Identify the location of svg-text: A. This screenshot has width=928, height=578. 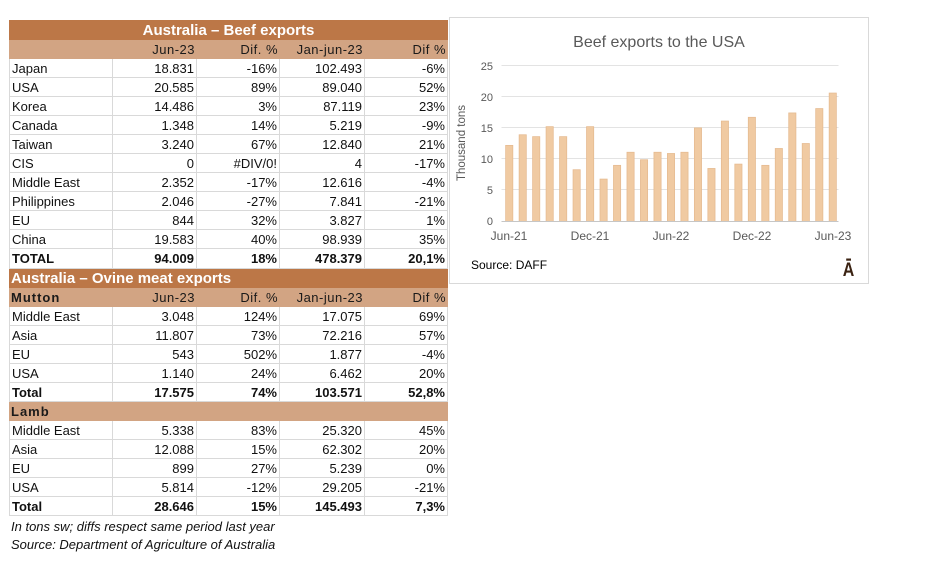
(849, 270).